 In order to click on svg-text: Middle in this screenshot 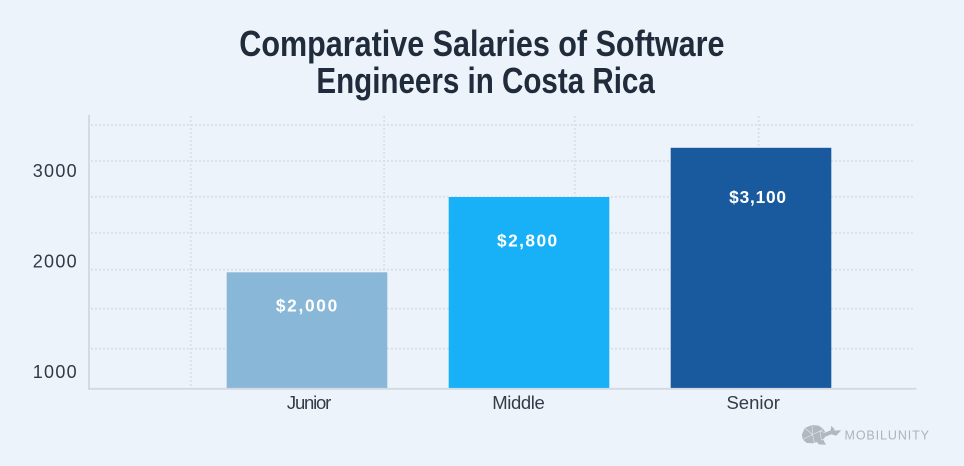, I will do `click(518, 402)`.